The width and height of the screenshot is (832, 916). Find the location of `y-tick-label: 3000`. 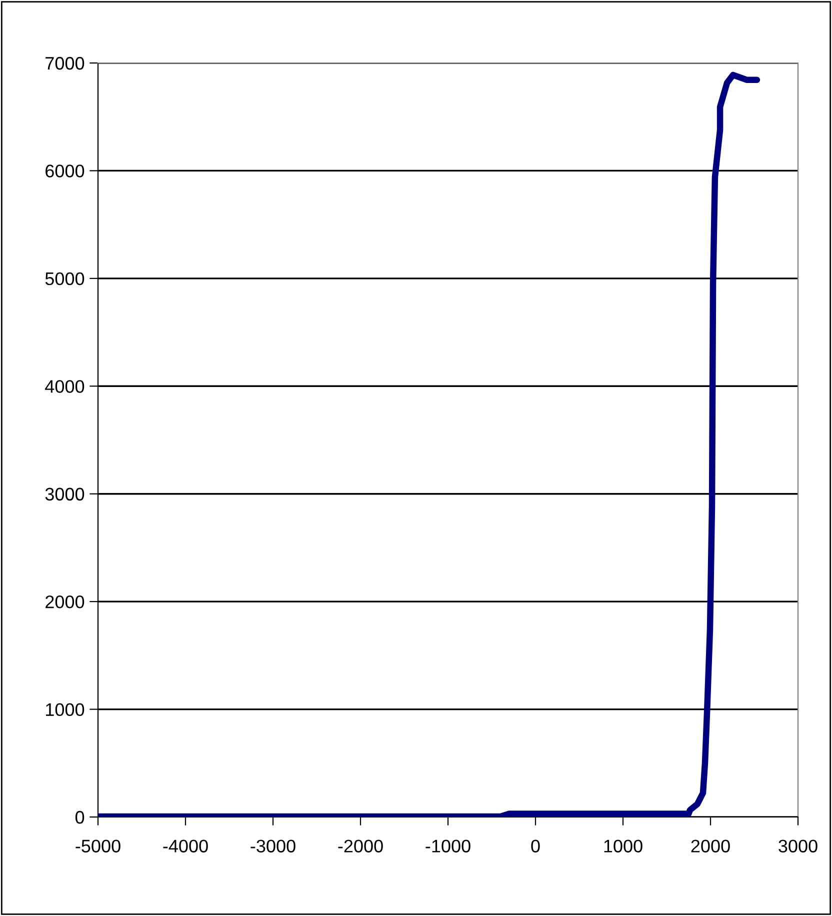

y-tick-label: 3000 is located at coordinates (64, 494).